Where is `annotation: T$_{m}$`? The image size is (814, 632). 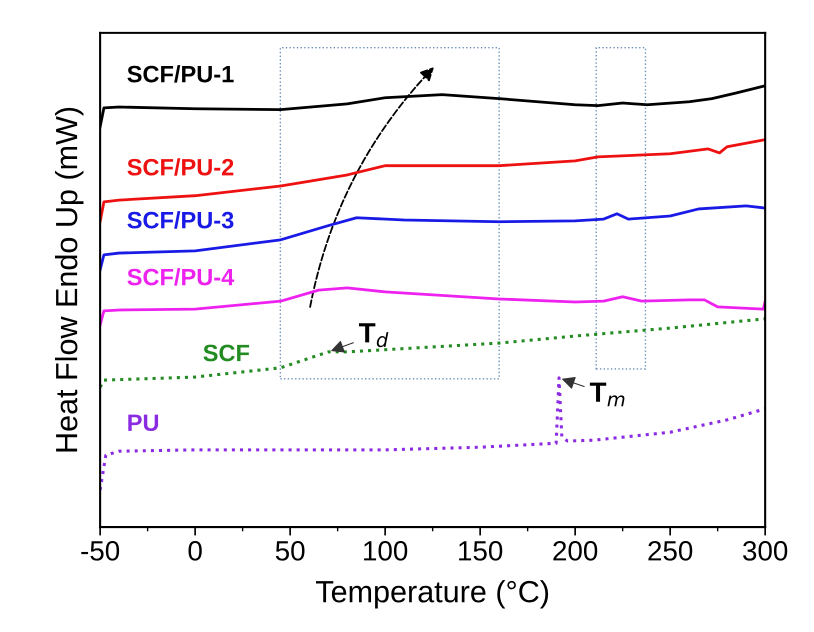 annotation: T$_{m}$ is located at coordinates (607, 394).